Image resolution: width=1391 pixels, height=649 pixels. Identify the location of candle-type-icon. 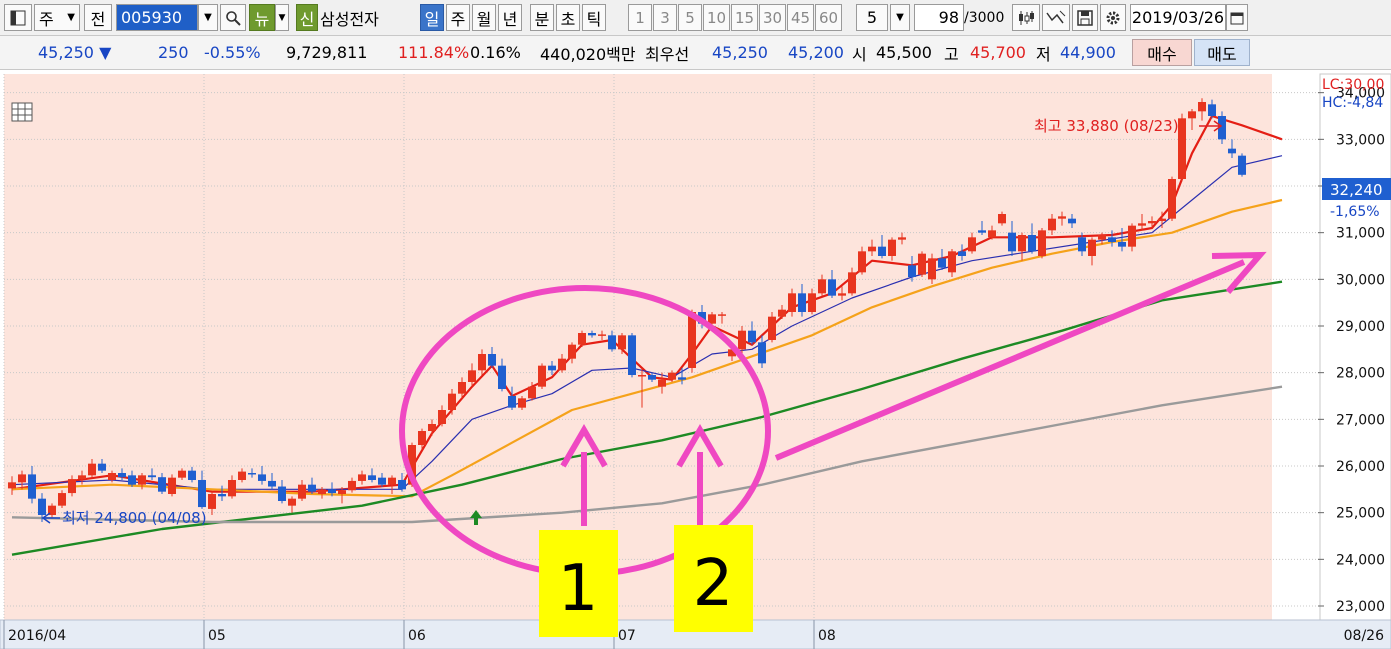
(1026, 17).